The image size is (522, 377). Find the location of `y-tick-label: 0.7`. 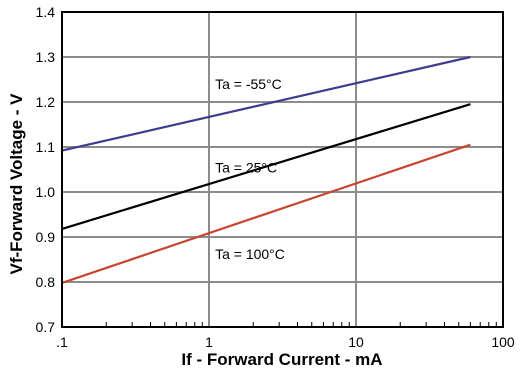

y-tick-label: 0.7 is located at coordinates (46, 327).